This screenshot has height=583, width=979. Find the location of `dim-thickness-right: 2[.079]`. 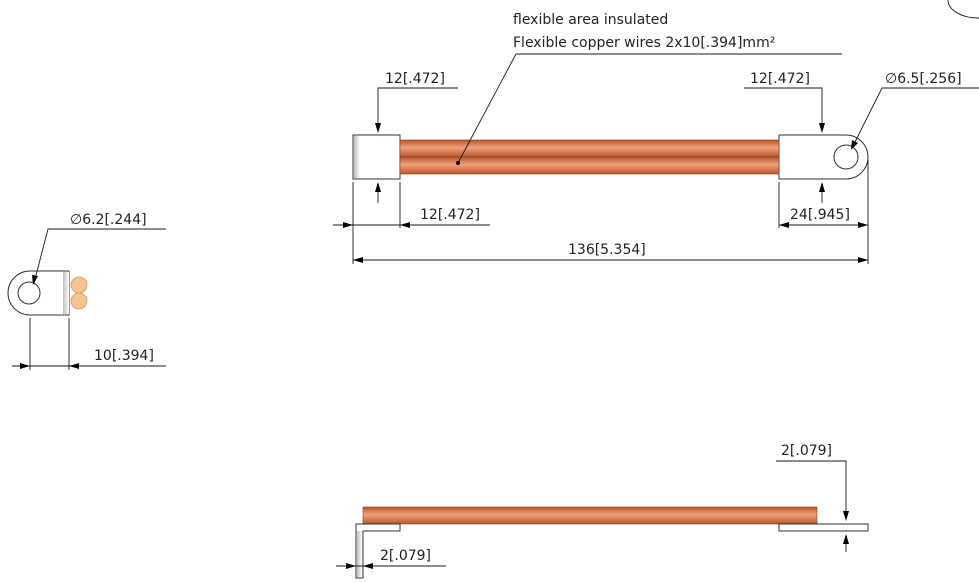

dim-thickness-right: 2[.079] is located at coordinates (806, 451).